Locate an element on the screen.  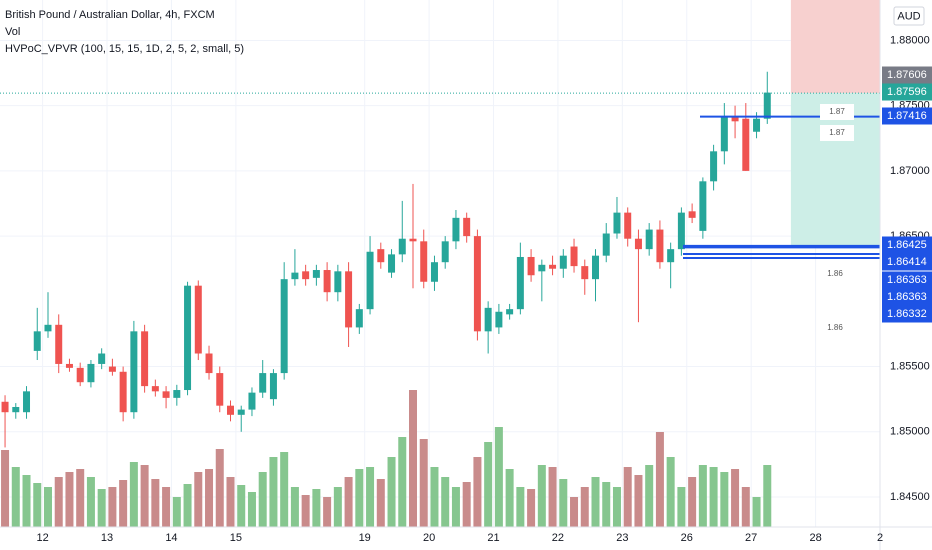
x-tick-label: 15 is located at coordinates (236, 538).